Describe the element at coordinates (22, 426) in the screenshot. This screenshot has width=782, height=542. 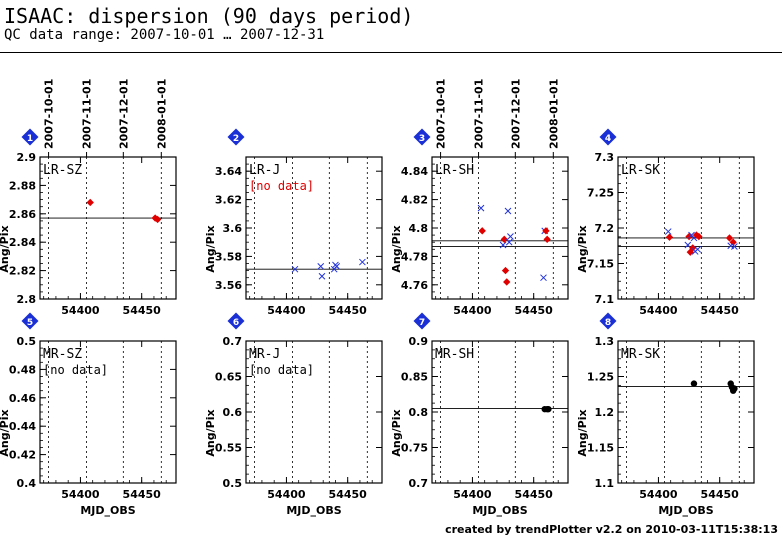
I see `y-tick-label: 0.44` at that location.